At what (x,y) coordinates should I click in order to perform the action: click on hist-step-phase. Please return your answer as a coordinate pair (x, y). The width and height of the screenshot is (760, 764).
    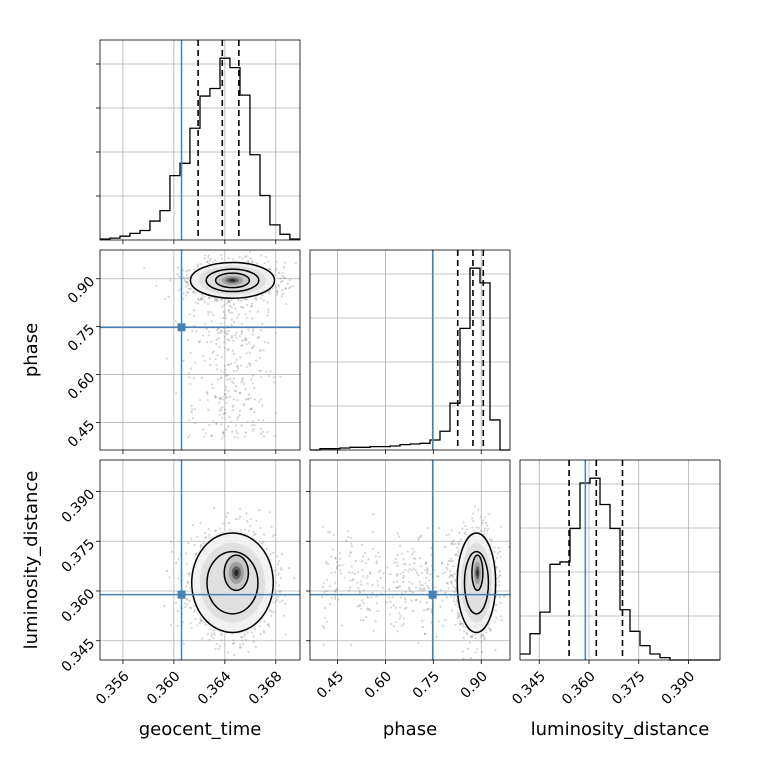
    Looking at the image, I should click on (410, 359).